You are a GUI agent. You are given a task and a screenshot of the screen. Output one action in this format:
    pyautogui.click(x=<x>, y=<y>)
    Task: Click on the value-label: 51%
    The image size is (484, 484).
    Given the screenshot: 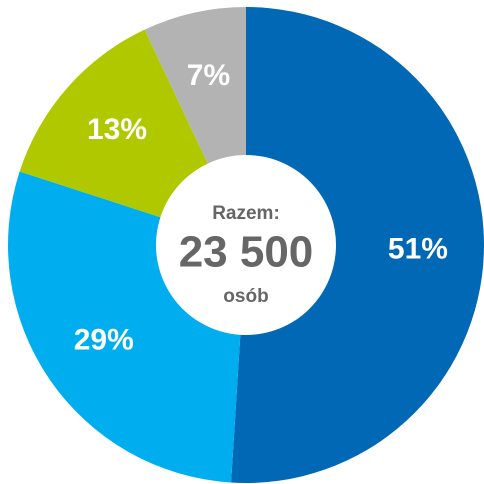 What is the action you would take?
    pyautogui.click(x=418, y=248)
    